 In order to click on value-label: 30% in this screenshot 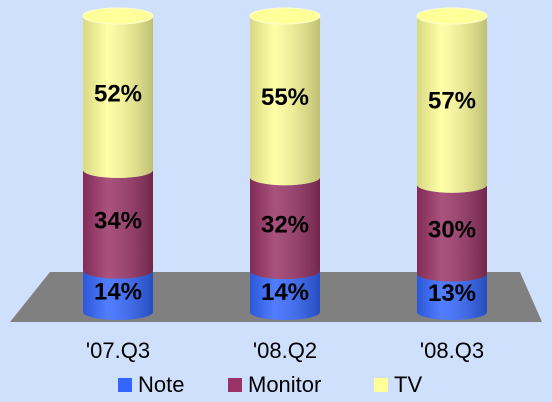, I will do `click(452, 229)`.